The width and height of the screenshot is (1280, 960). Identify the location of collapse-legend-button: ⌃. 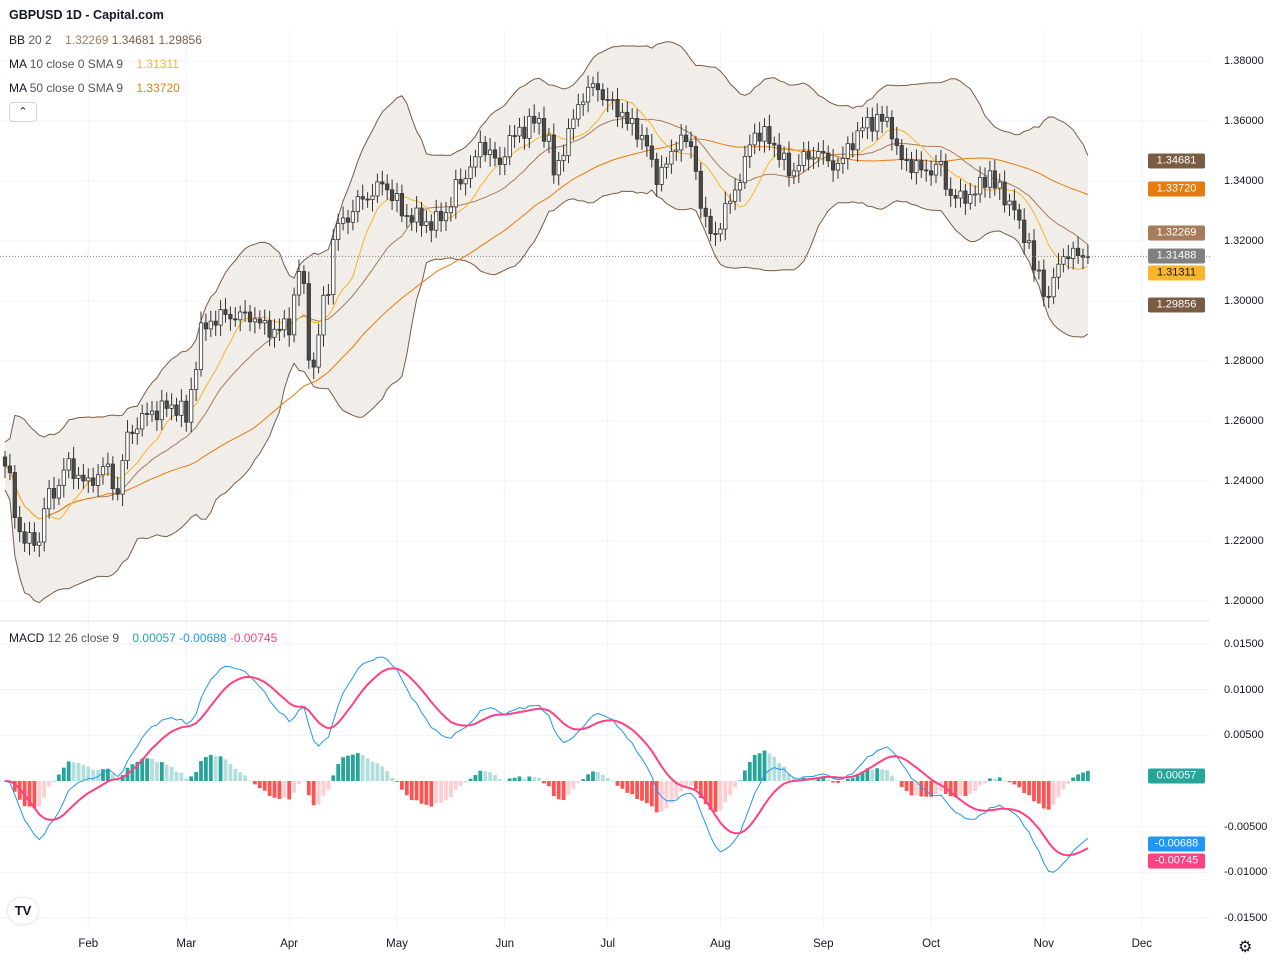
(23, 112).